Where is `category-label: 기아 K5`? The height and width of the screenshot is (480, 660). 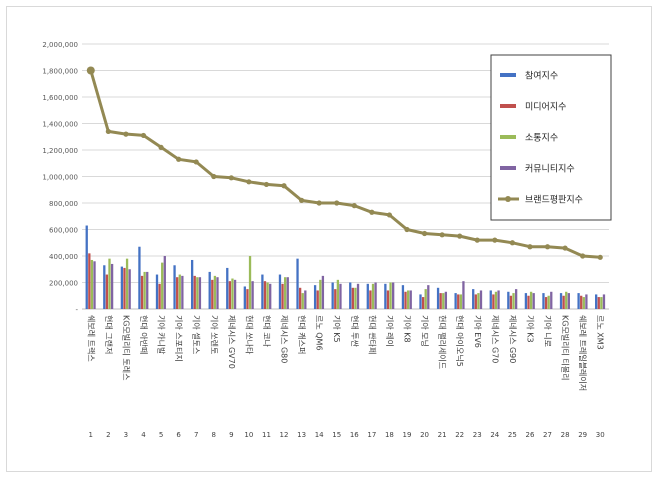
category-label: 기아 K5 is located at coordinates (337, 329).